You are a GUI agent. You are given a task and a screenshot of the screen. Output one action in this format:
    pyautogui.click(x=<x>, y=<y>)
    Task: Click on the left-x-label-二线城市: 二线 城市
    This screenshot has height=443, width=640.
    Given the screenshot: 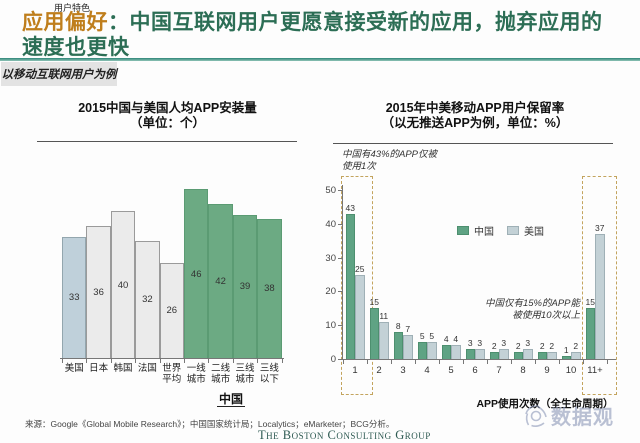 What is the action you would take?
    pyautogui.click(x=220, y=374)
    